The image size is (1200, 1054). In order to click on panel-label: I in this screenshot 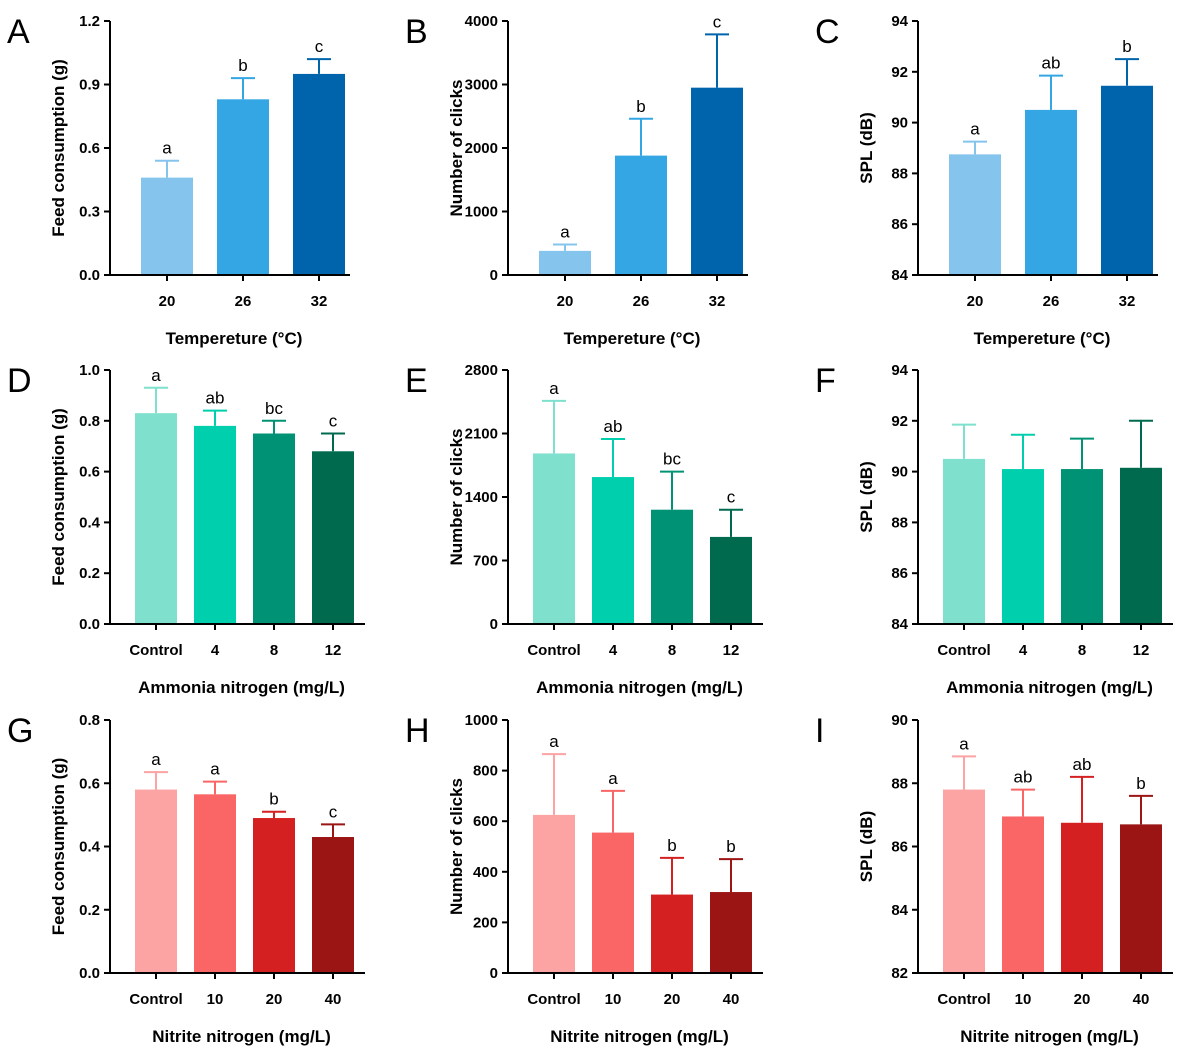, I will do `click(819, 731)`.